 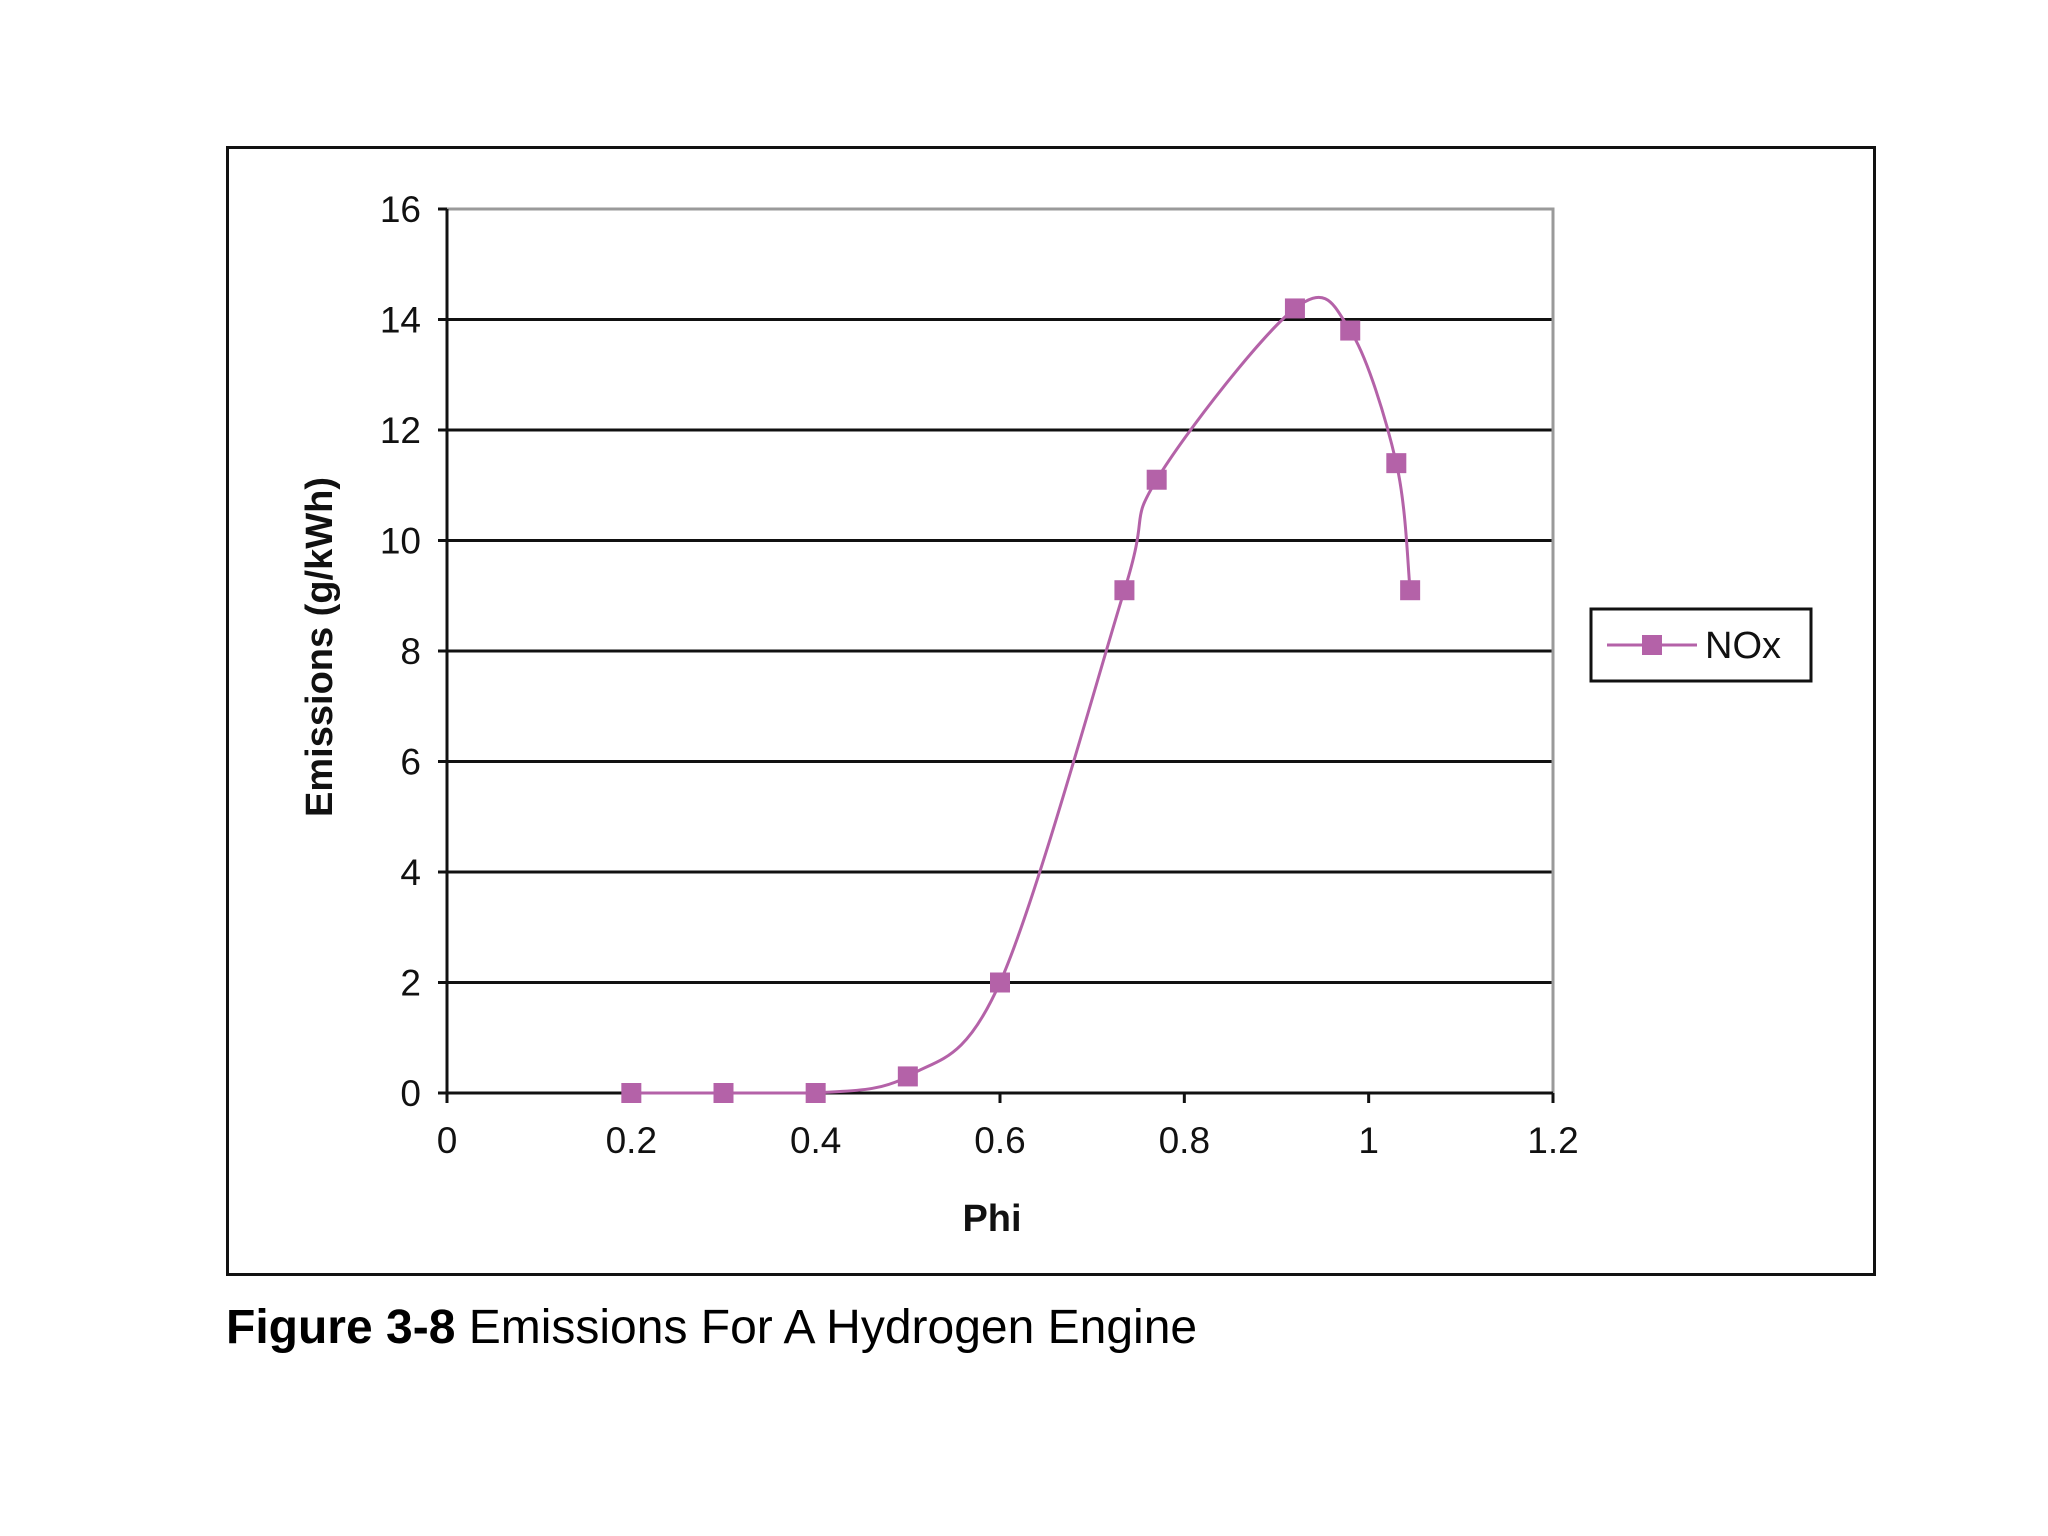 I want to click on x-axis-title: Phi, so click(x=991, y=1219).